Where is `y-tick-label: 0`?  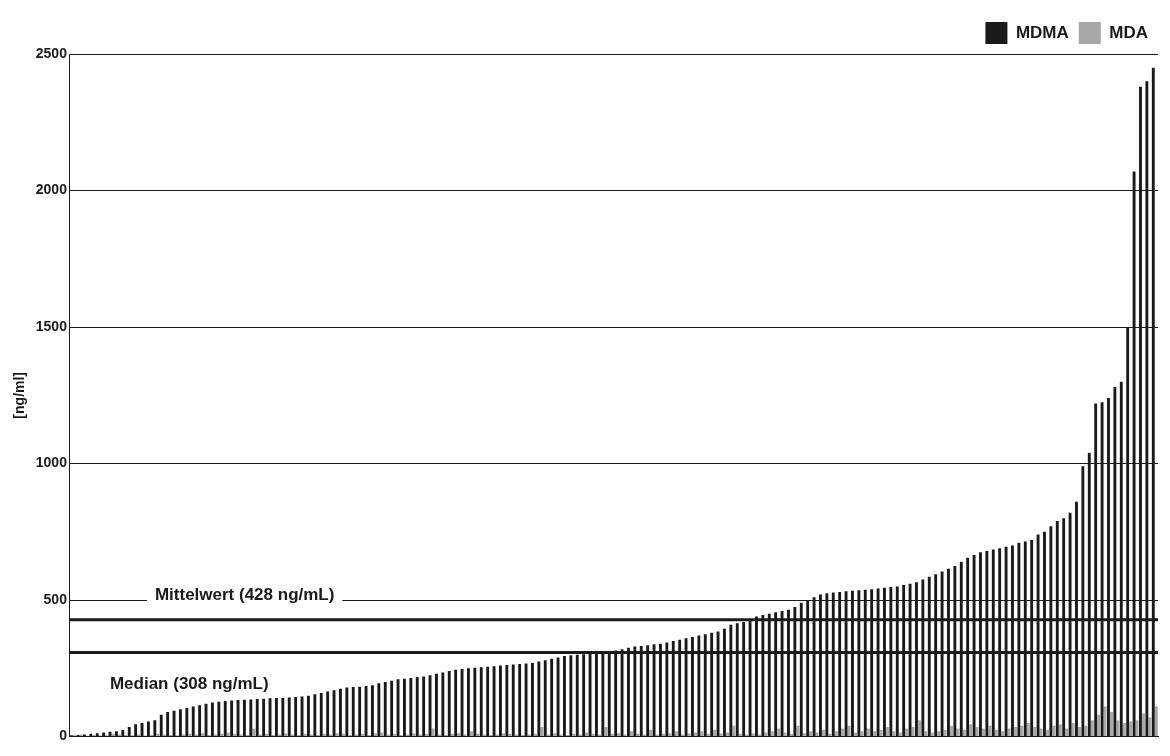 y-tick-label: 0 is located at coordinates (63, 735).